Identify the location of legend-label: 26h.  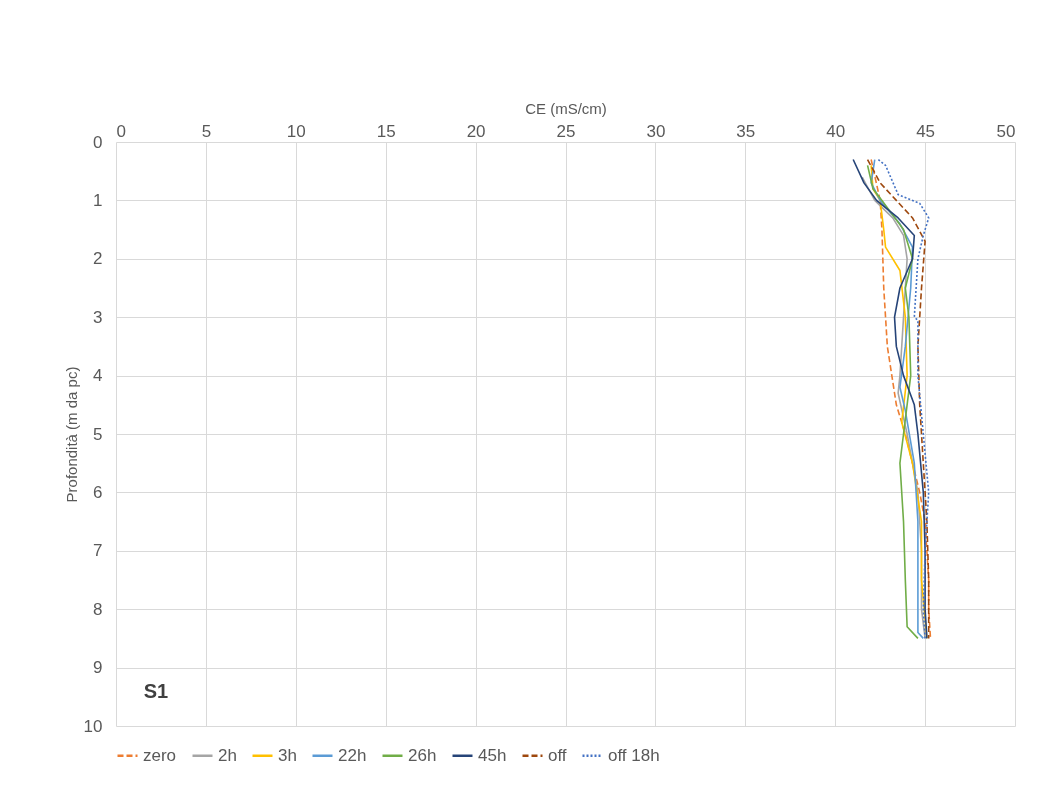
(422, 755).